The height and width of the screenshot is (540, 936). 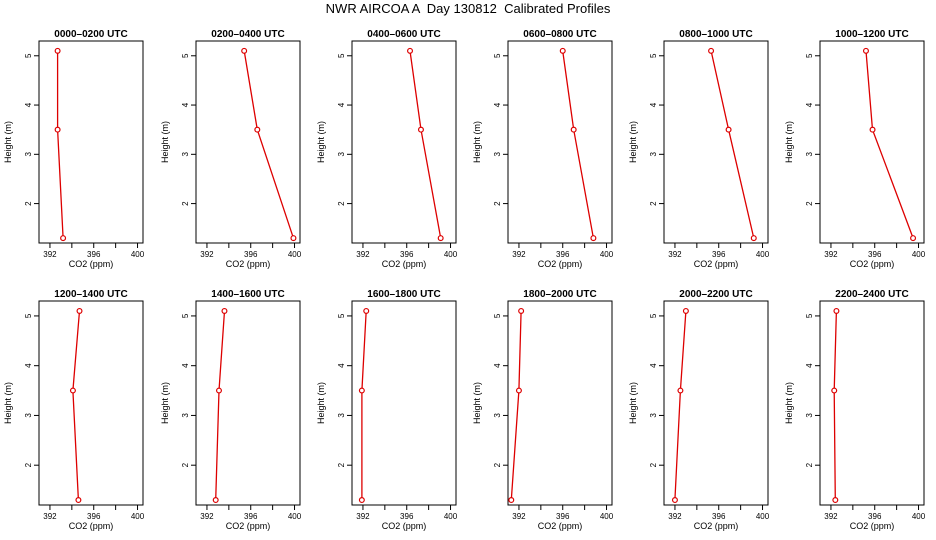 I want to click on panel-3-title: 0400–0600 UTC, so click(x=403, y=34).